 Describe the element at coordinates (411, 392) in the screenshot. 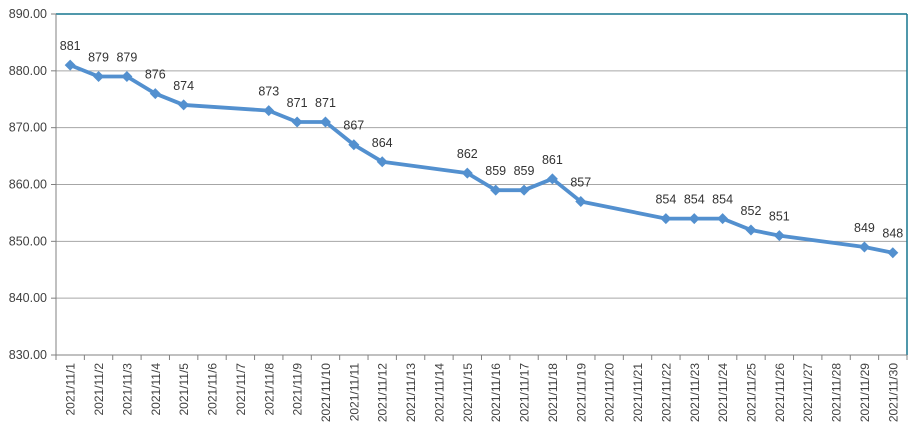

I see `x-tick-label: 2021/11/13` at that location.